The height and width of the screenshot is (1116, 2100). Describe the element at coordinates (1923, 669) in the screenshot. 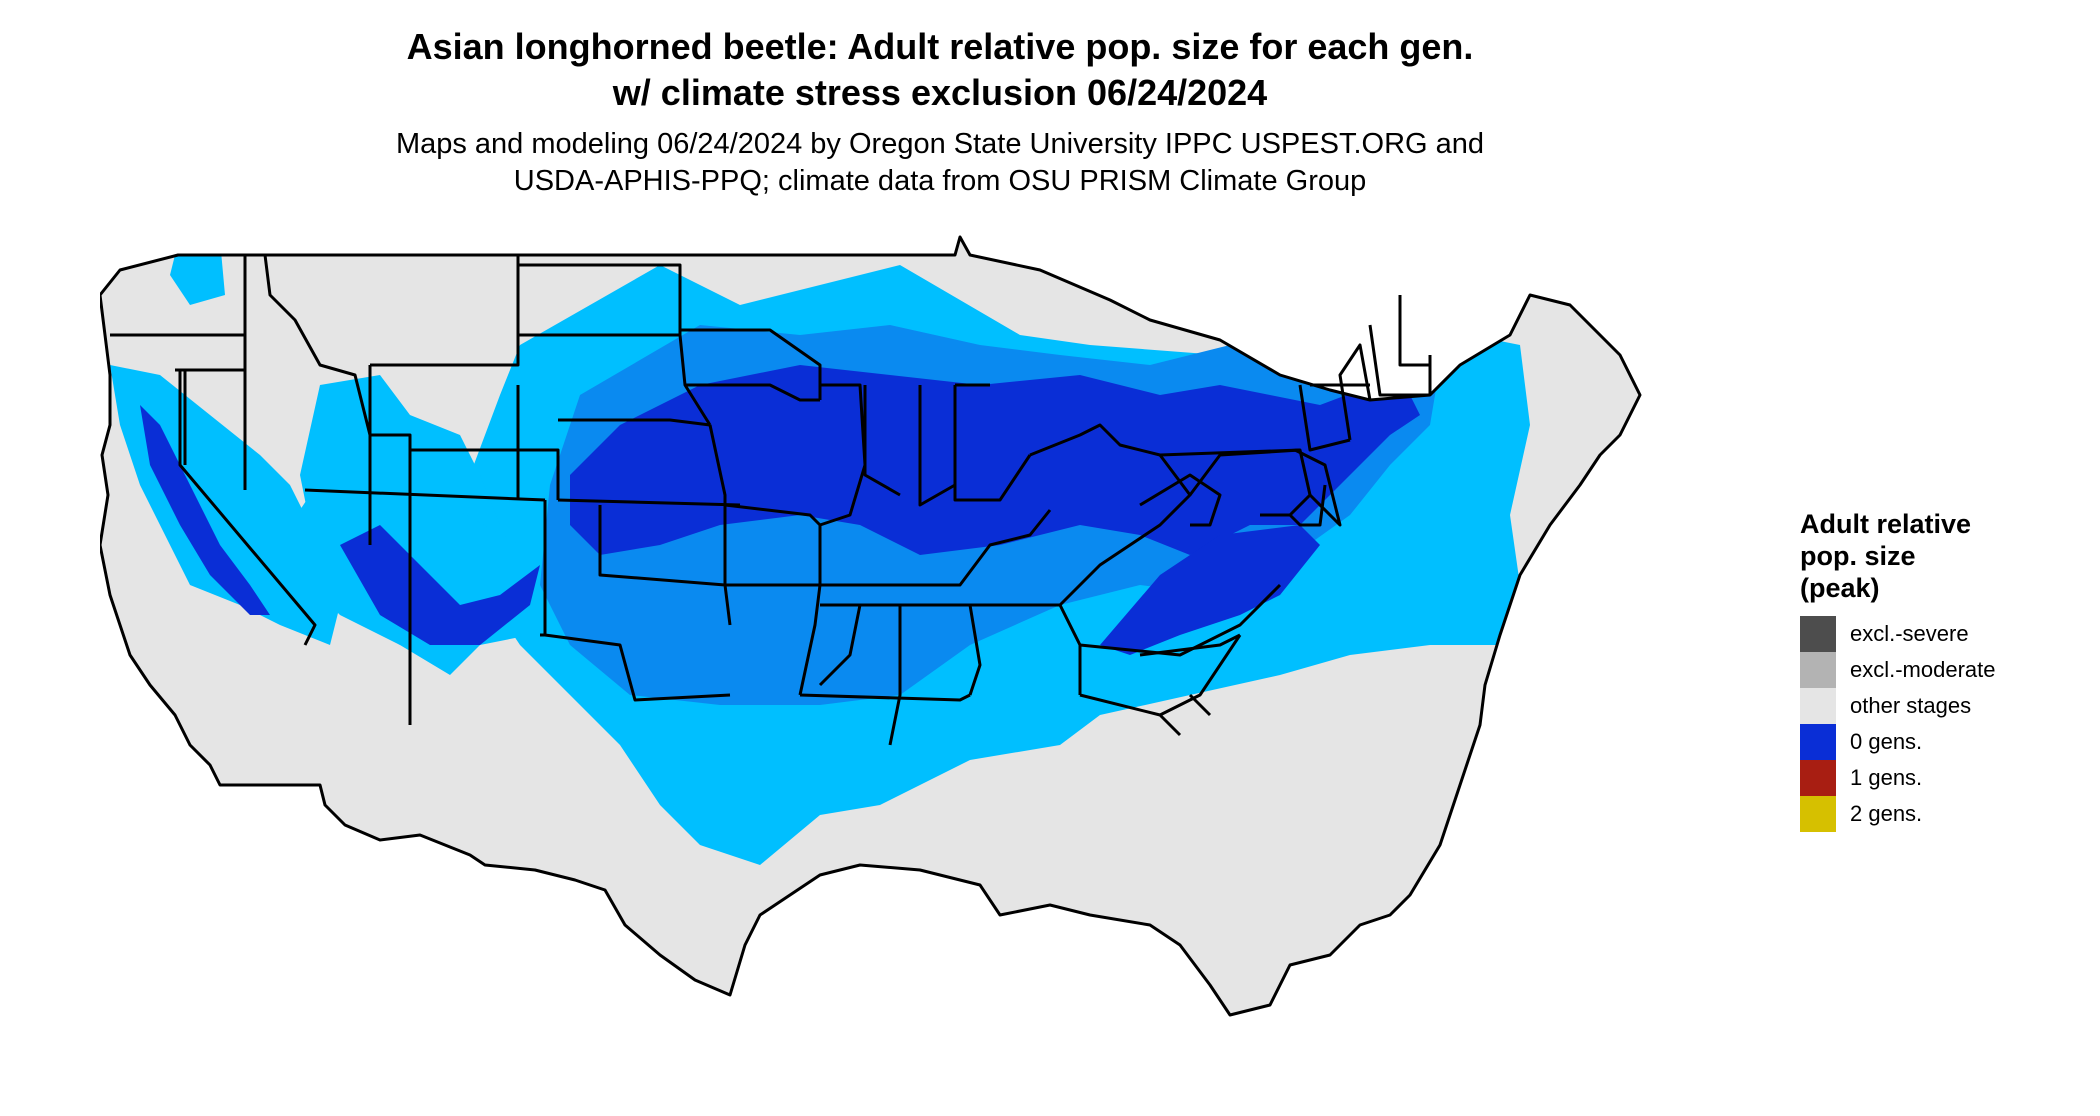

I see `legend-label-excl-moderate: excl.-moderate` at that location.